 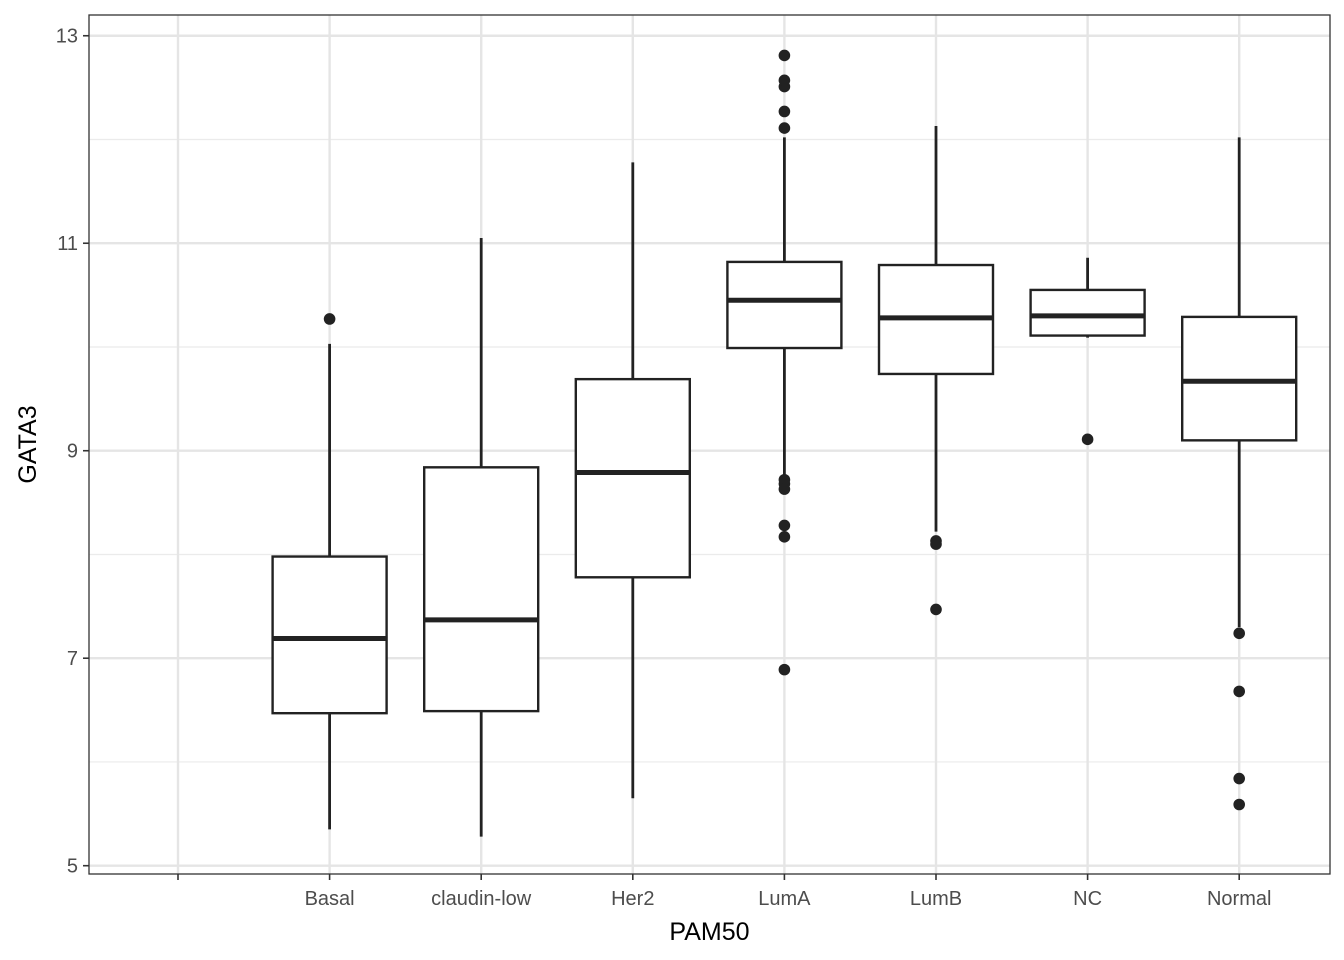 What do you see at coordinates (936, 371) in the screenshot?
I see `box-lumb` at bounding box center [936, 371].